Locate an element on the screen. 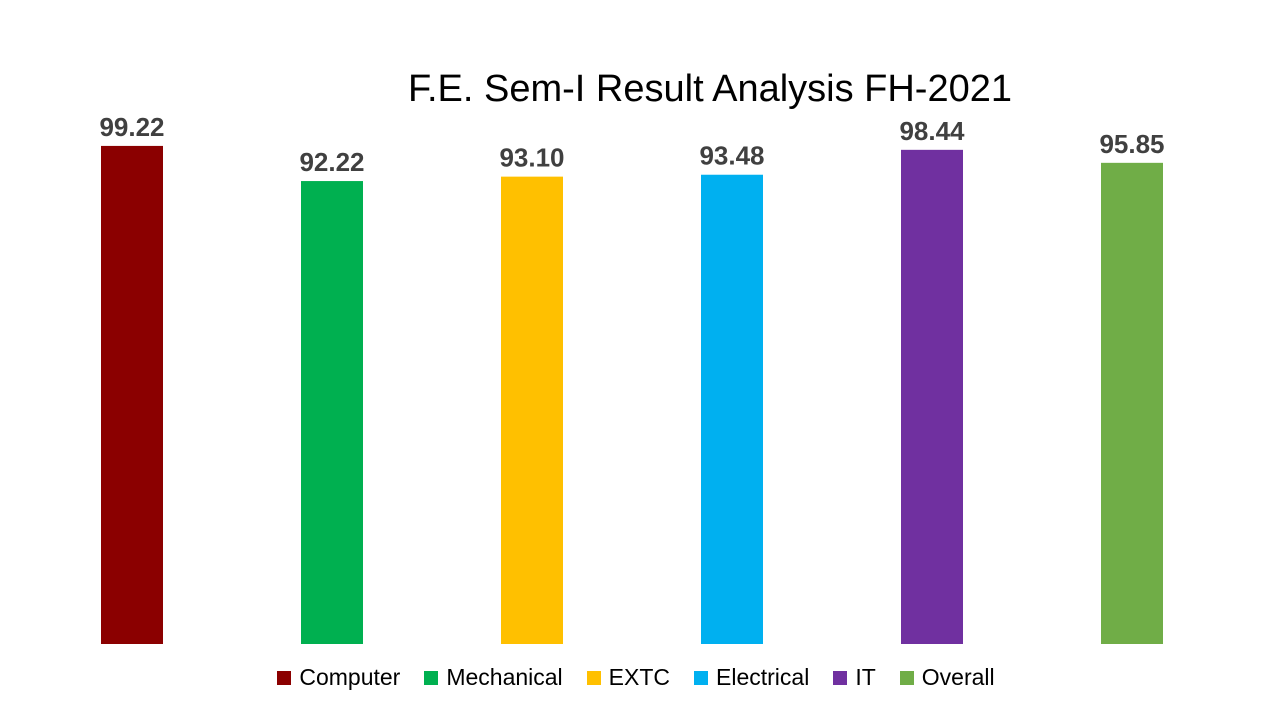  data-label-electrical: 93.48 is located at coordinates (731, 156).